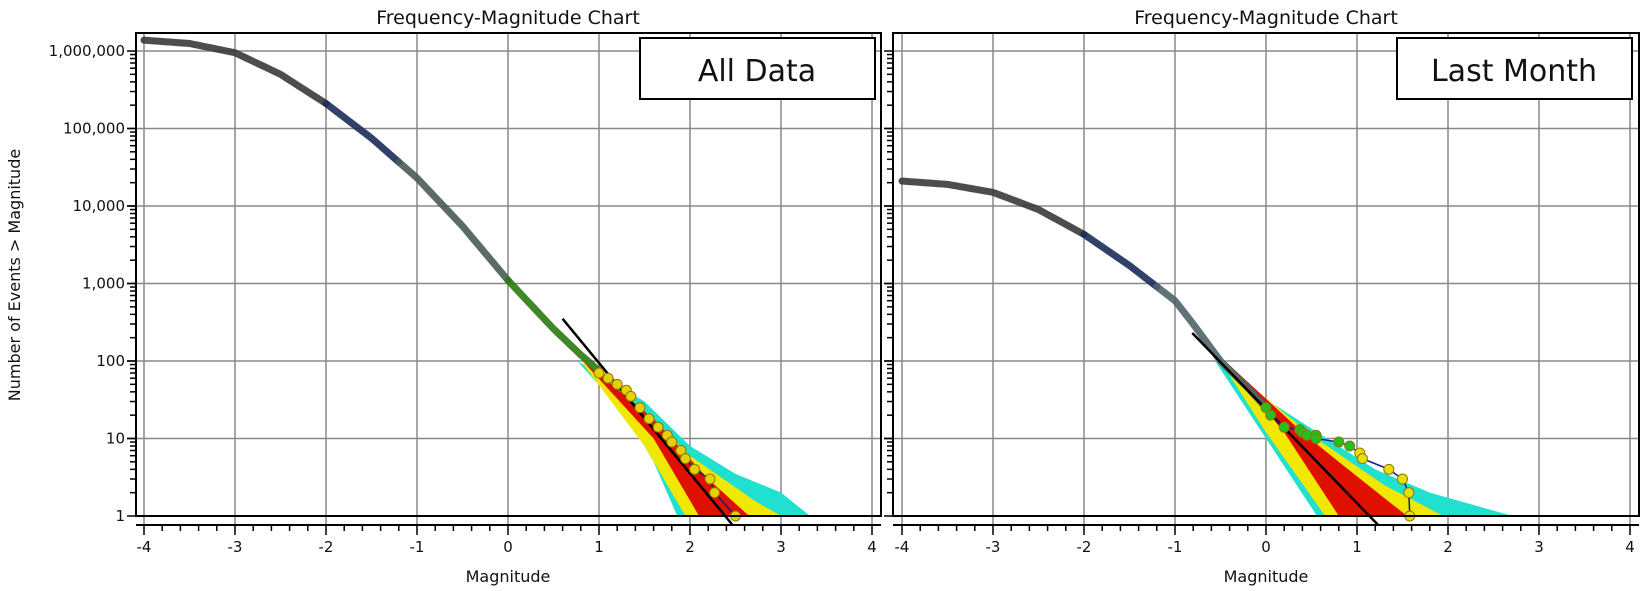 This screenshot has width=1644, height=591. Describe the element at coordinates (694, 438) in the screenshot. I see `simulation-envelope-cyan` at that location.